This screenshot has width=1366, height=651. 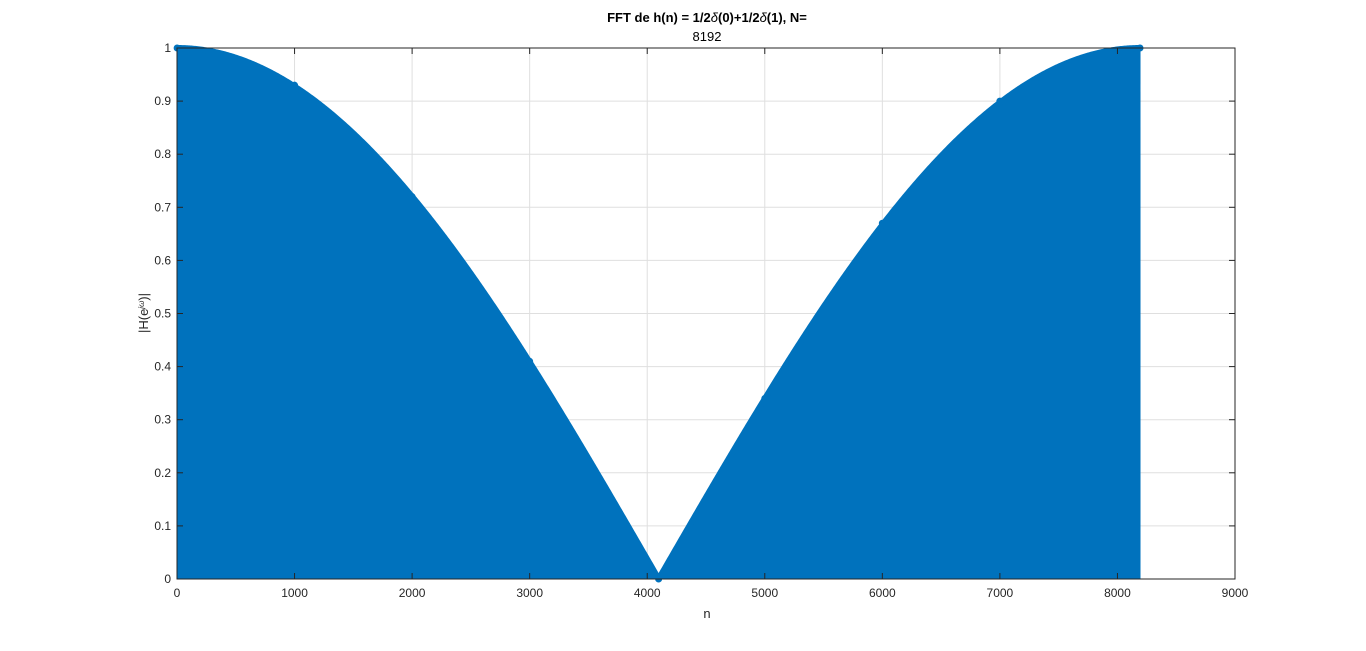 I want to click on y-tick-label: 0.7, so click(x=162, y=207).